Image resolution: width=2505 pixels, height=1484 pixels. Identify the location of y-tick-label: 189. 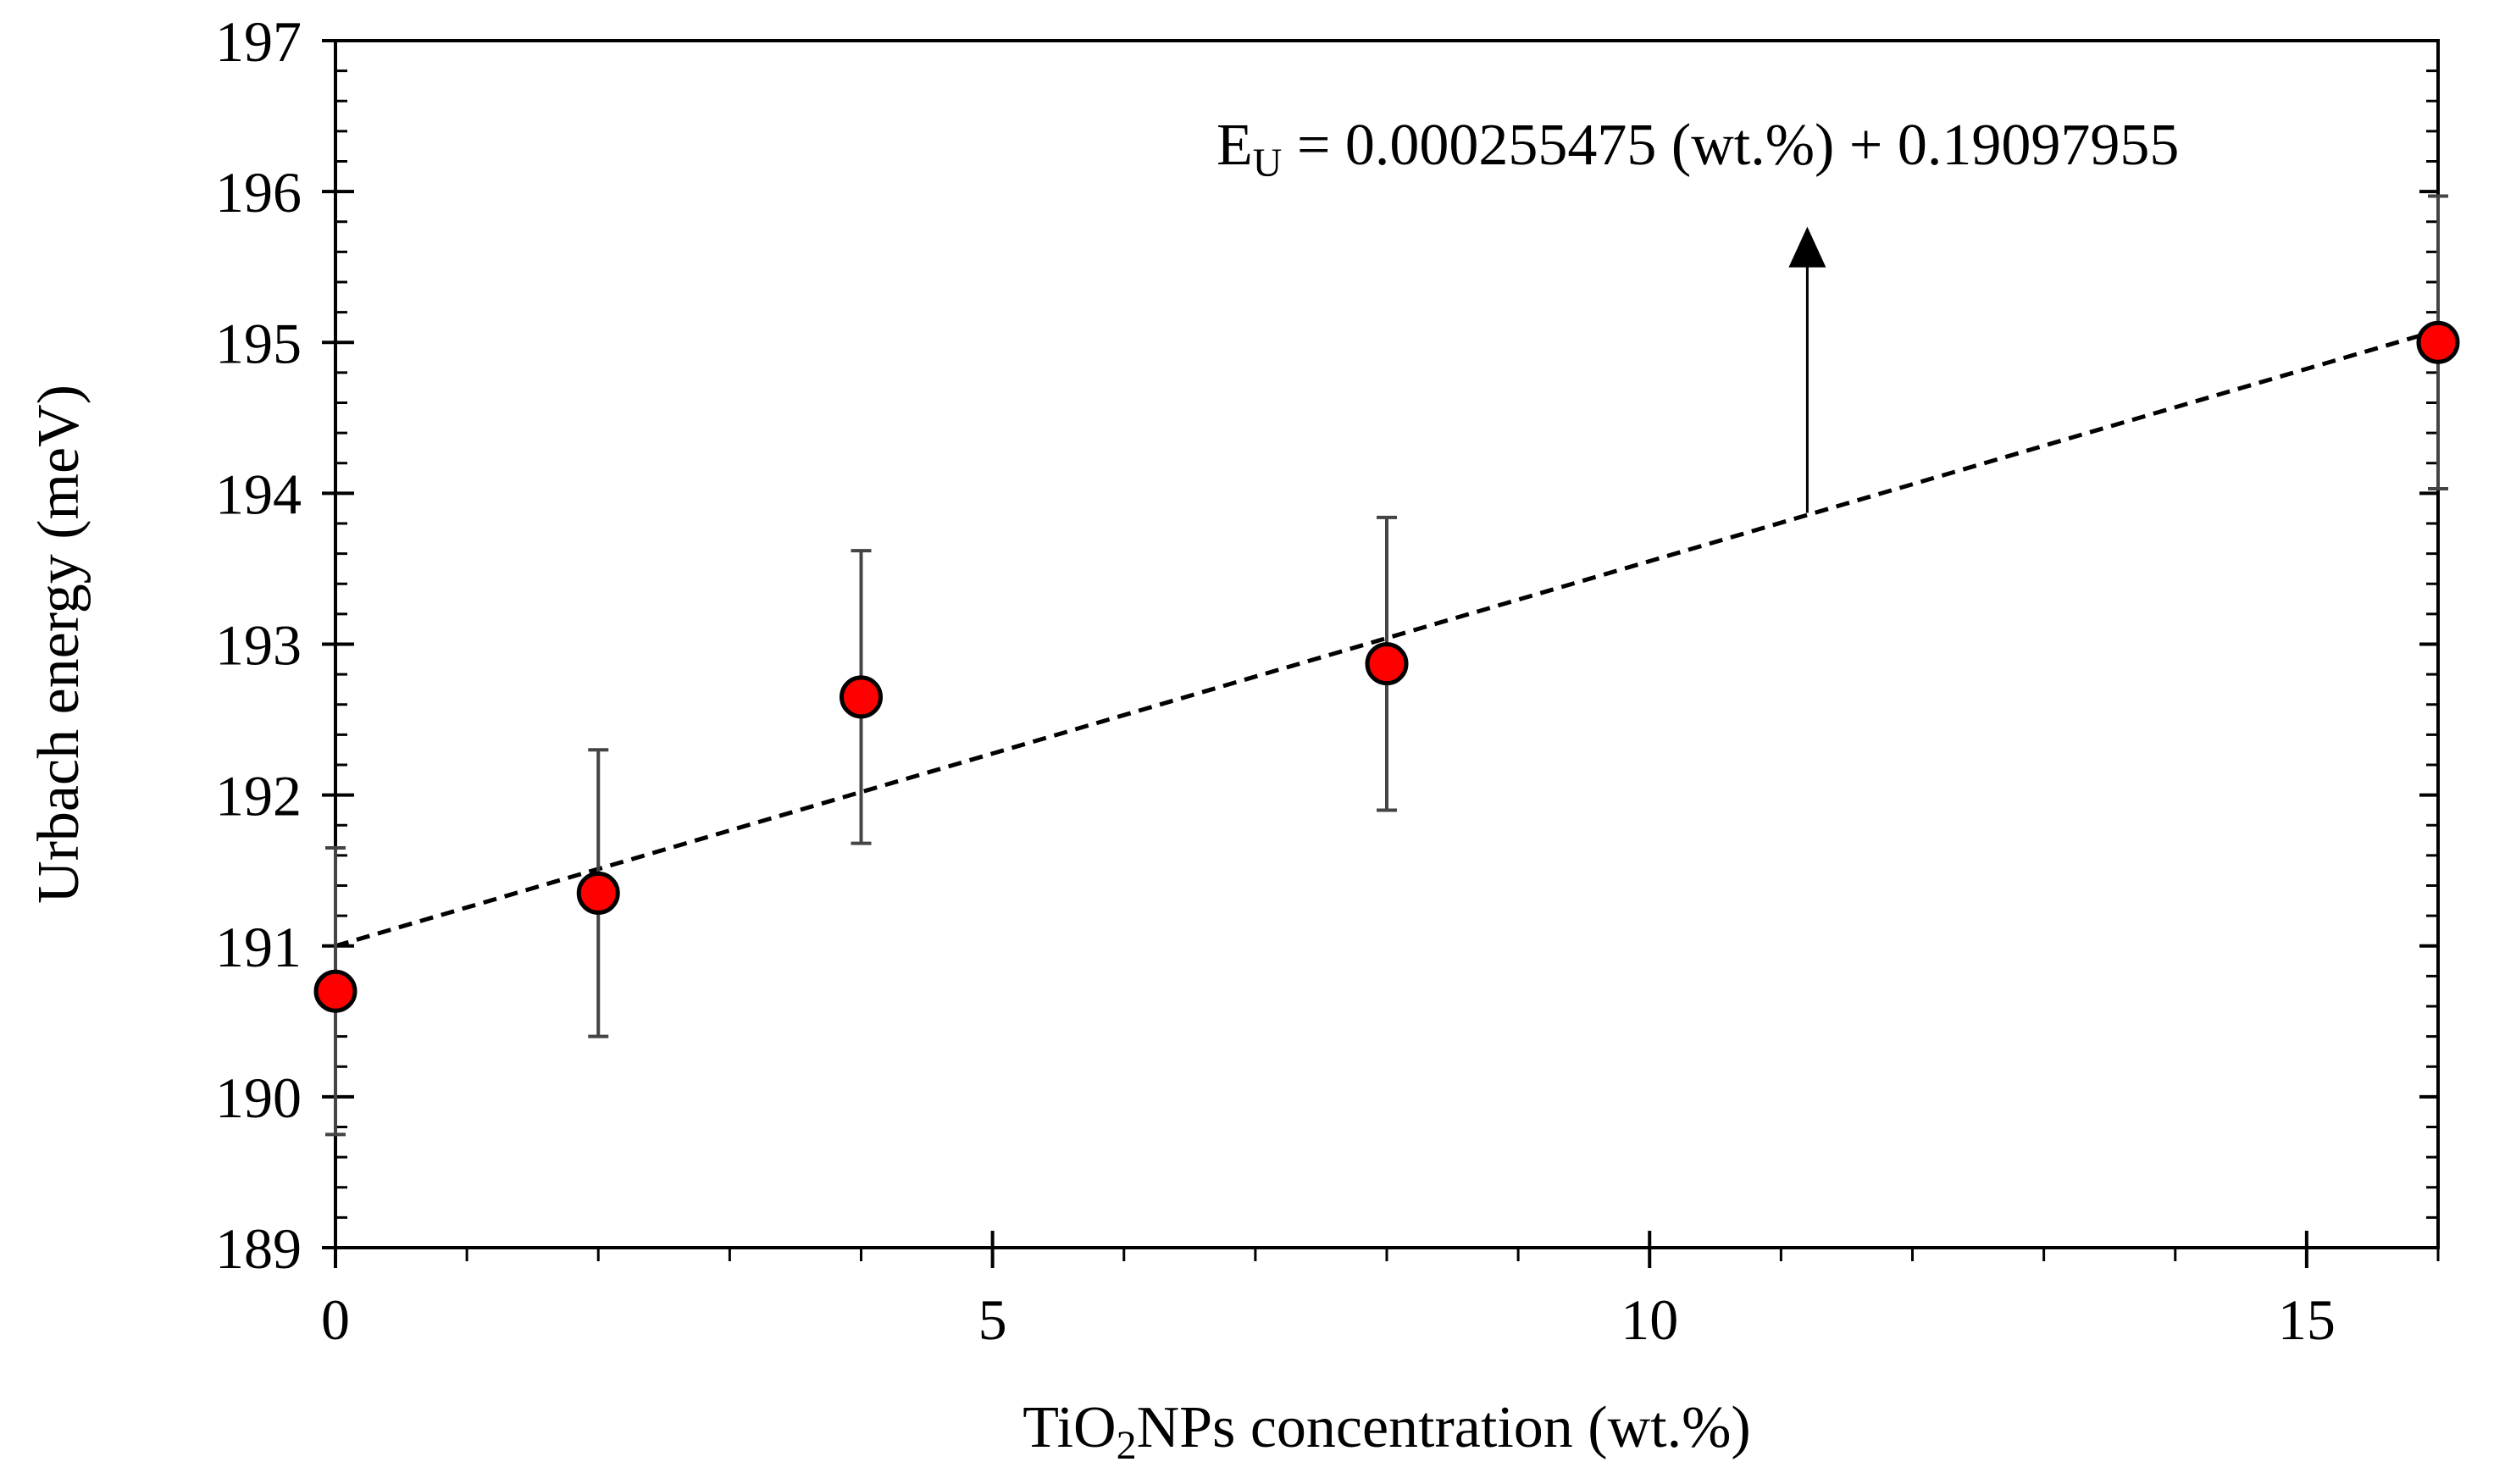
(259, 1248).